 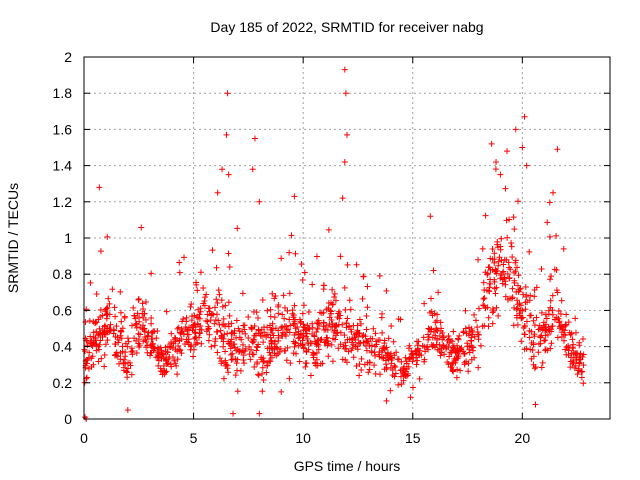 I want to click on x-tick-label: 15, so click(x=413, y=438).